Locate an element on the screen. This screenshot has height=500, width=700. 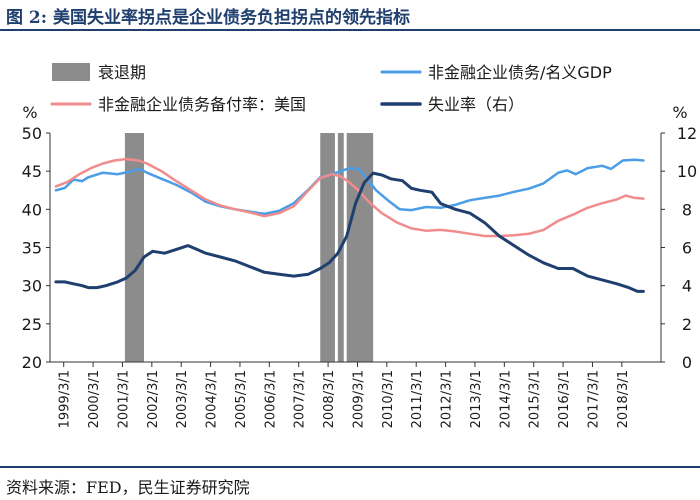
x-tick-label: 2007/3/1 is located at coordinates (300, 399).